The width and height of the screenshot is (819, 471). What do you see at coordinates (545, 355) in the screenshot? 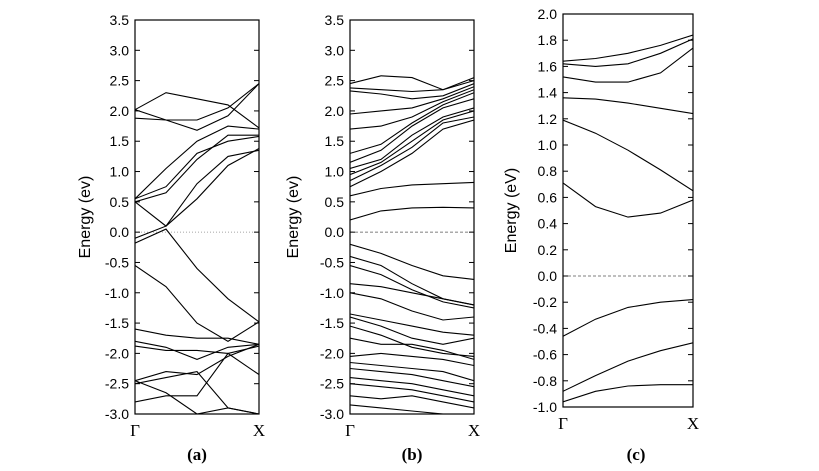
I see `y-tick-label: -0.6` at bounding box center [545, 355].